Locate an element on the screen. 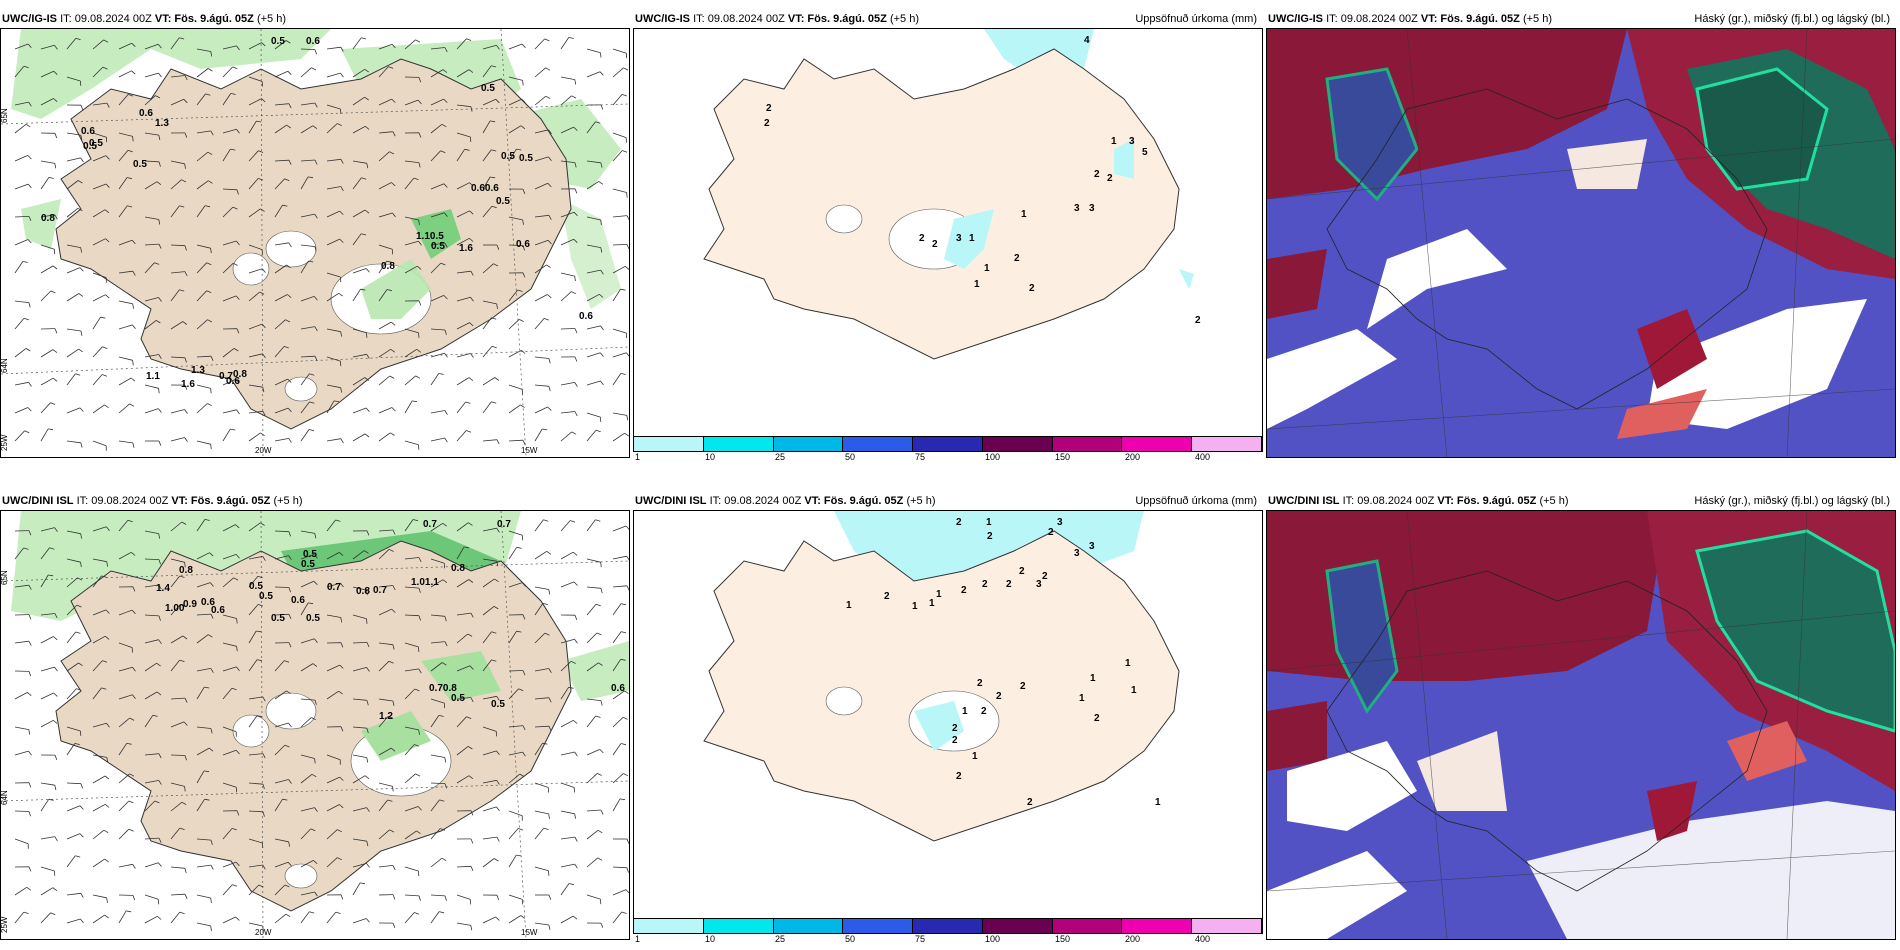 This screenshot has width=1900, height=950. colorbar is located at coordinates (948, 926).